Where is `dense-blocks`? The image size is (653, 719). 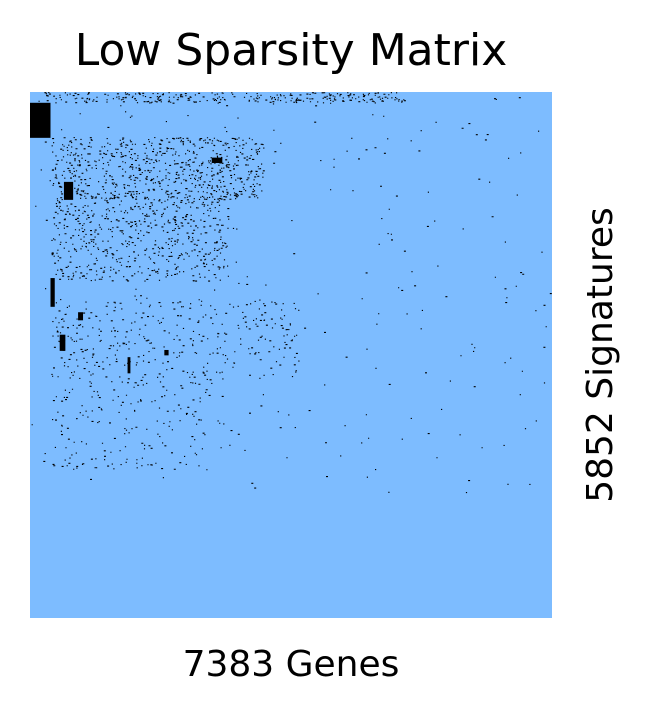
dense-blocks is located at coordinates (126, 238).